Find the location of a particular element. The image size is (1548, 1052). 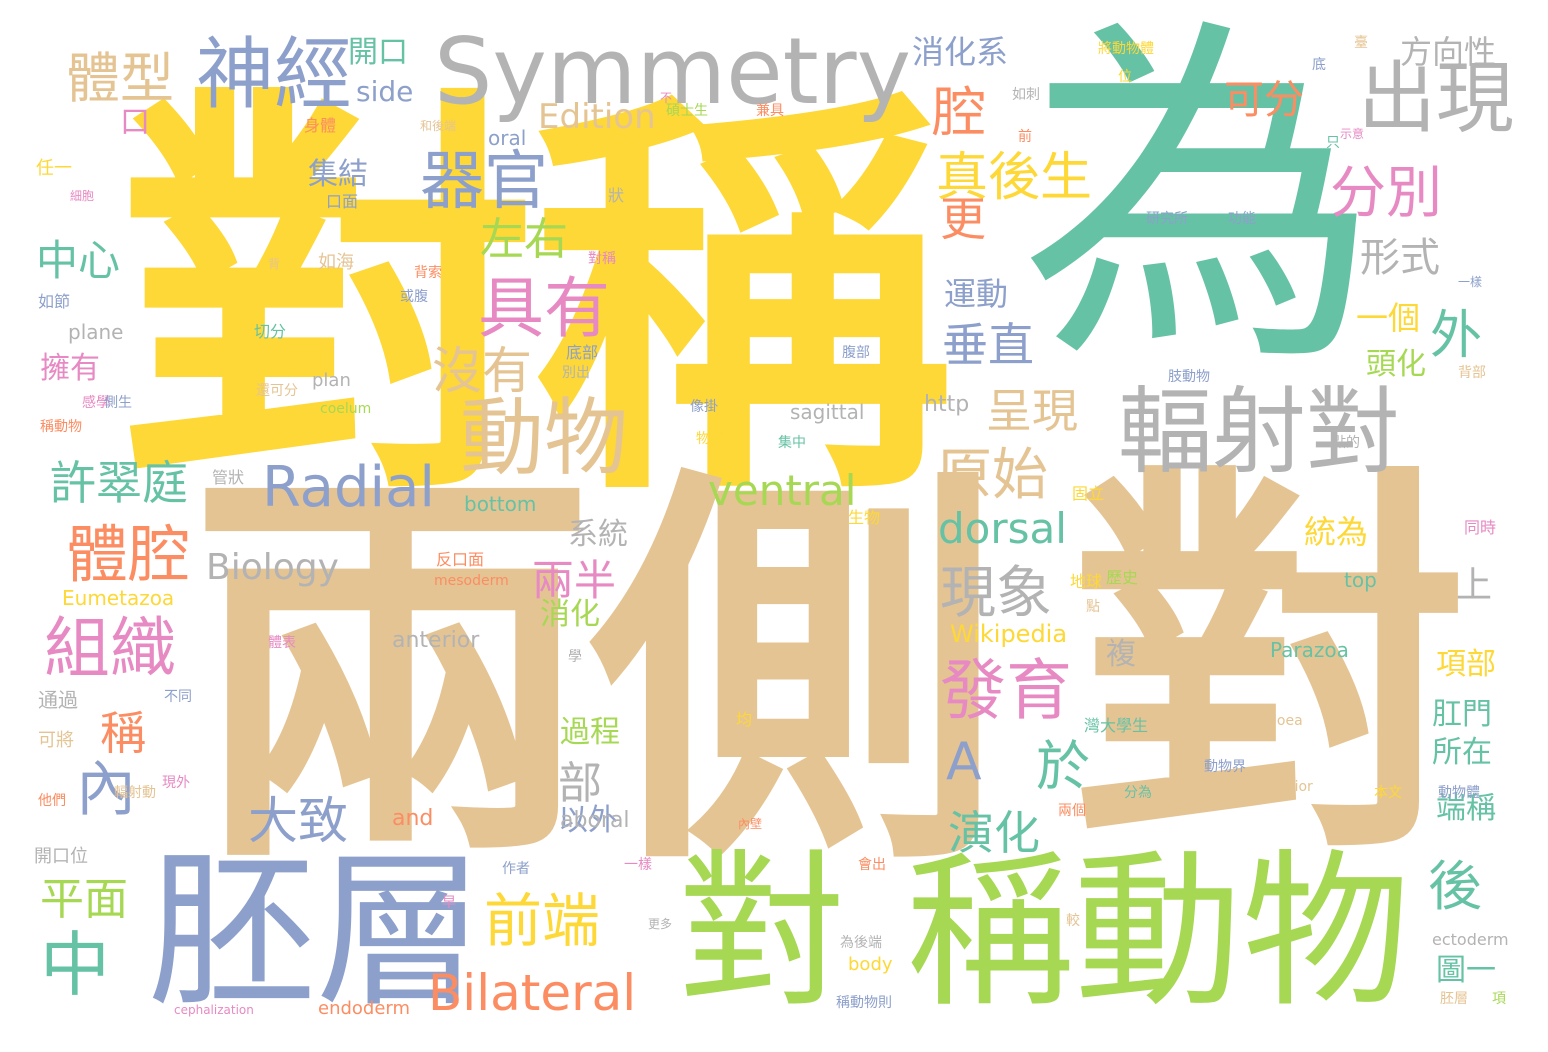

word: side is located at coordinates (384, 92).